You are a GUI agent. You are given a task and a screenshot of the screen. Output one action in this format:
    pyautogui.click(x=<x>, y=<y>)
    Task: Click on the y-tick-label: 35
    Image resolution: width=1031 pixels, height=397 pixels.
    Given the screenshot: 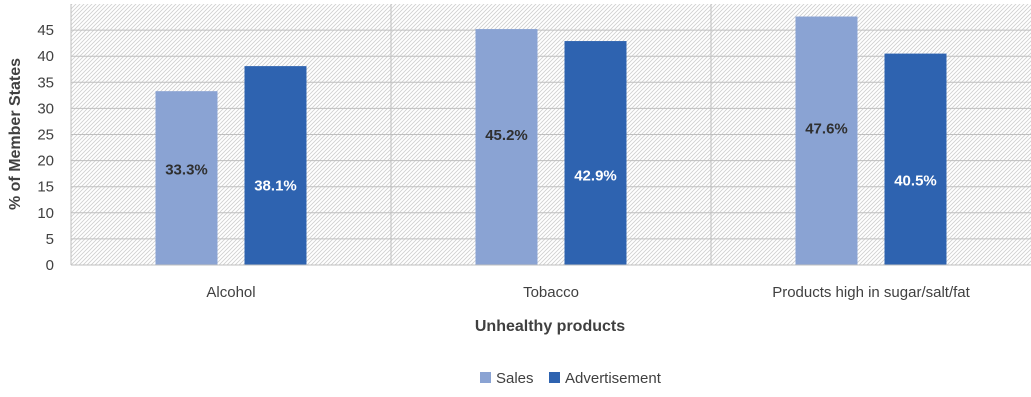 What is the action you would take?
    pyautogui.click(x=45, y=82)
    